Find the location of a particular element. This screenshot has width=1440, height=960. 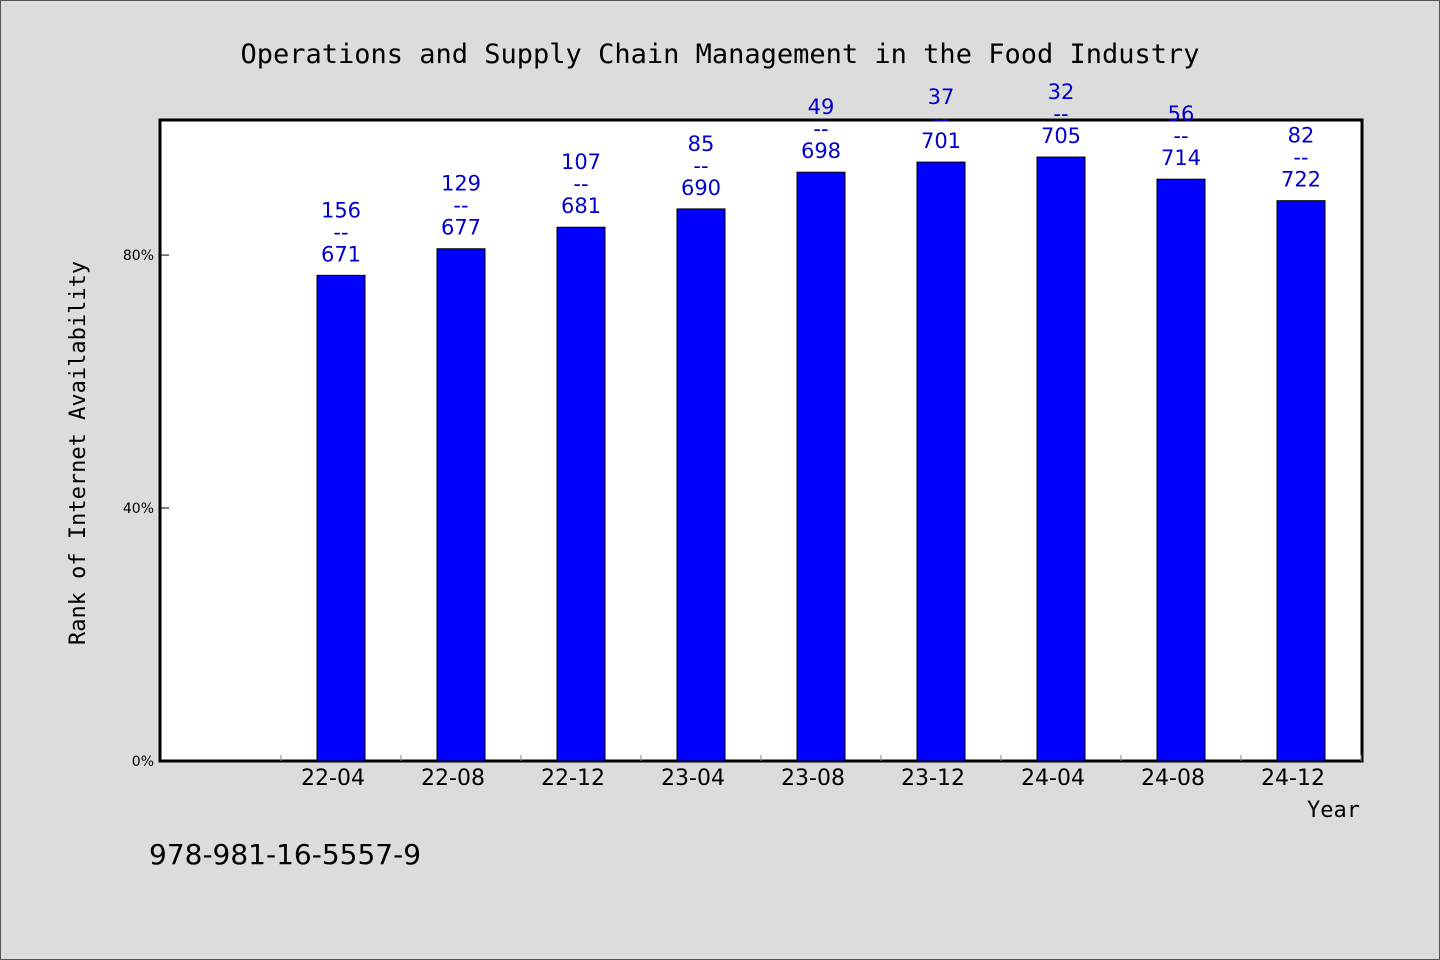

x-tick-label-23-12: 23-12 is located at coordinates (933, 778).